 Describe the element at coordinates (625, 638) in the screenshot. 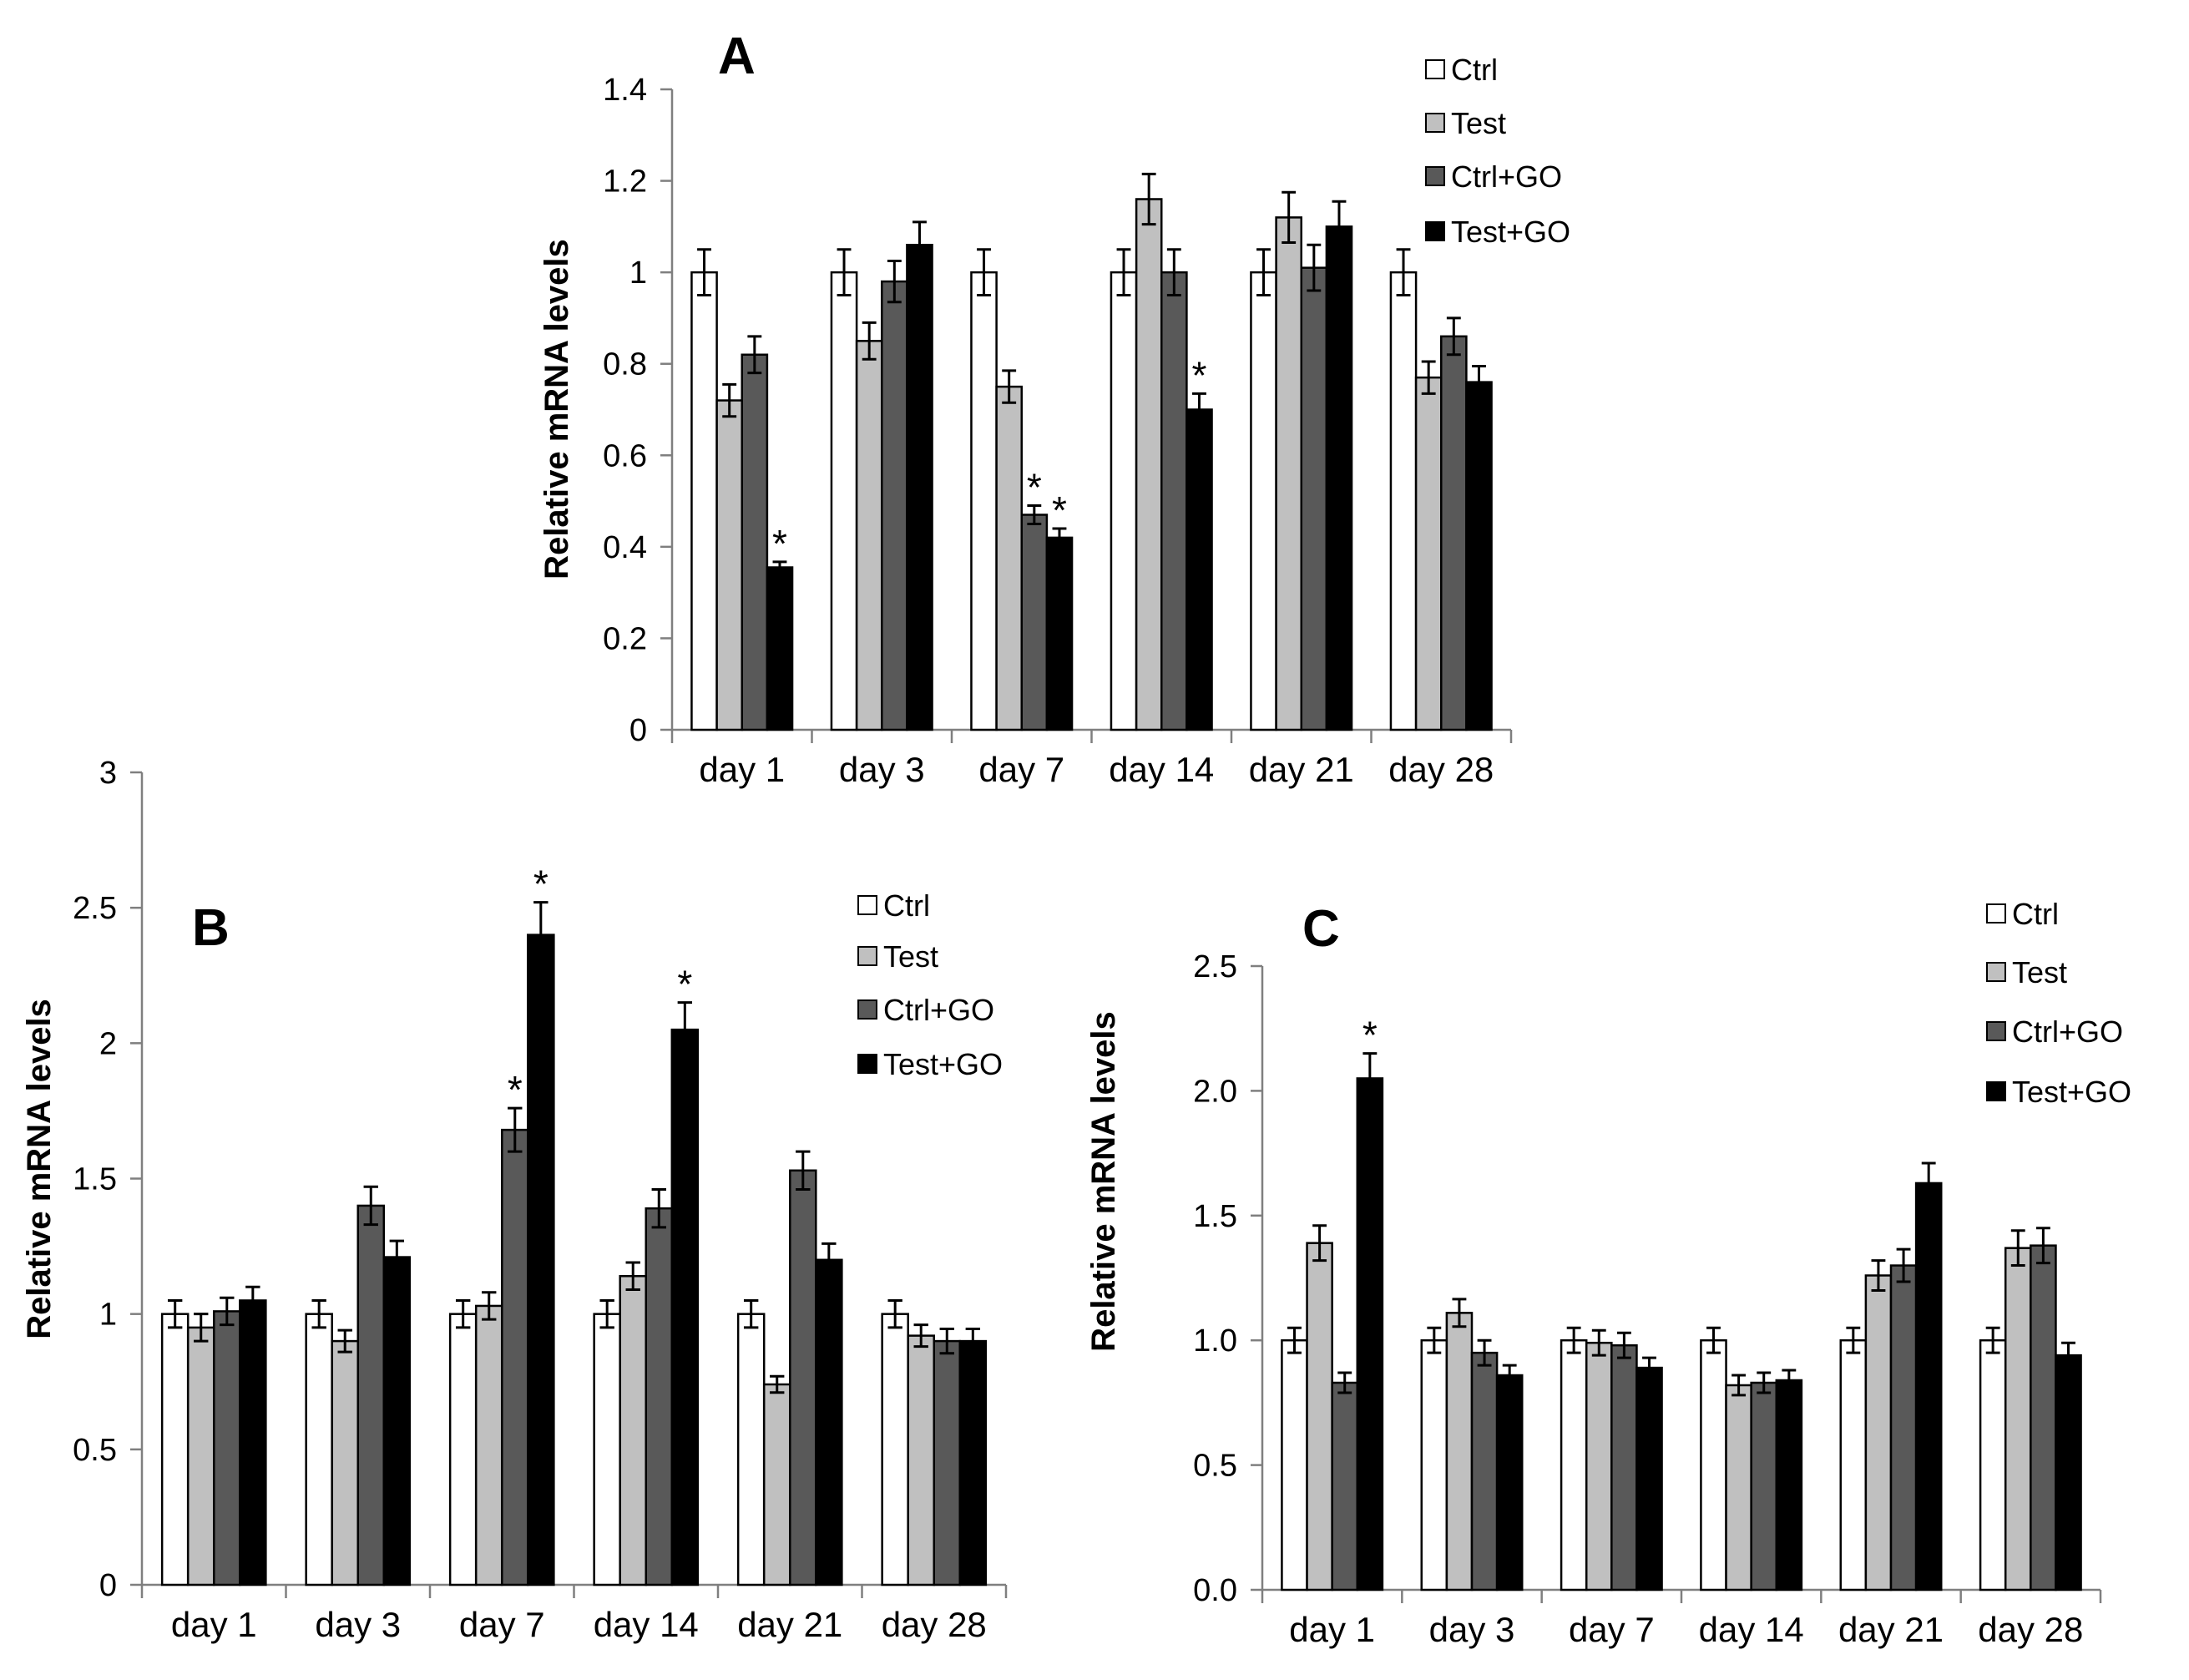

I see `y-tick-label: 0.2` at that location.